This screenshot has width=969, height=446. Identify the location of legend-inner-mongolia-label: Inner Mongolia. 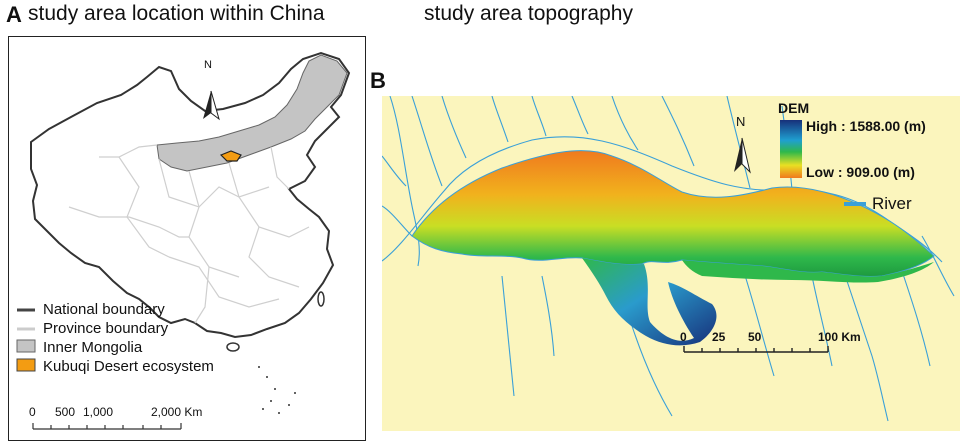
(93, 347).